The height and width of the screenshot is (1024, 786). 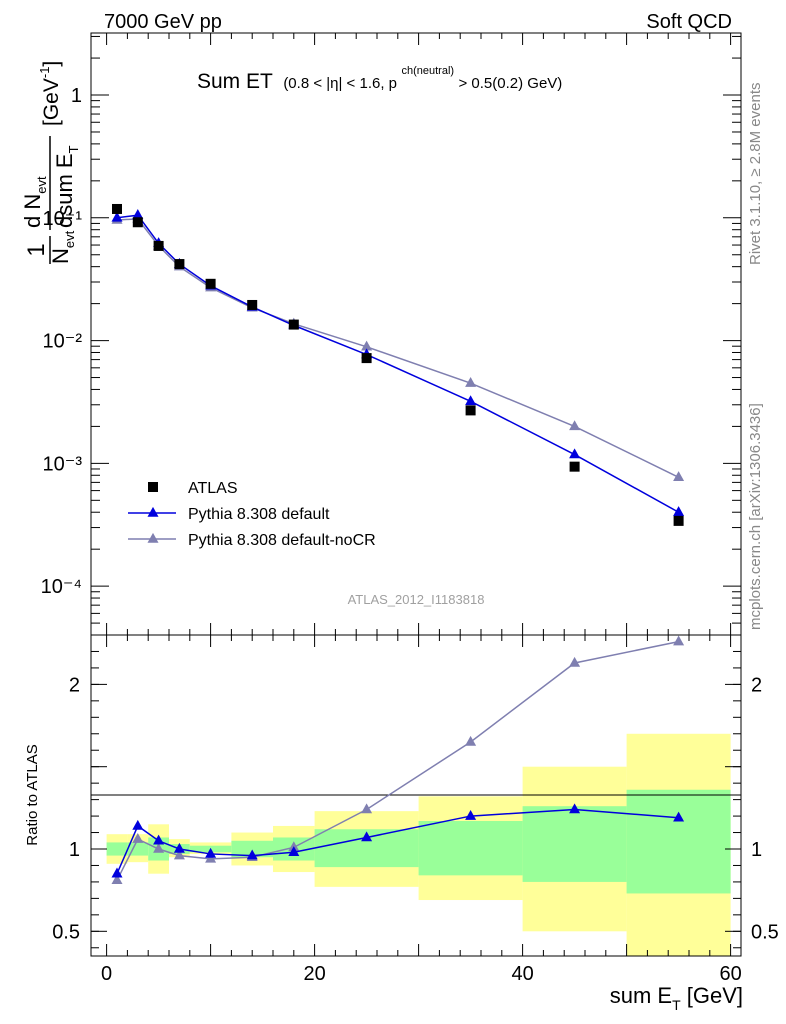 What do you see at coordinates (416, 599) in the screenshot?
I see `analysis-watermark: ATLAS_2012_I1183818` at bounding box center [416, 599].